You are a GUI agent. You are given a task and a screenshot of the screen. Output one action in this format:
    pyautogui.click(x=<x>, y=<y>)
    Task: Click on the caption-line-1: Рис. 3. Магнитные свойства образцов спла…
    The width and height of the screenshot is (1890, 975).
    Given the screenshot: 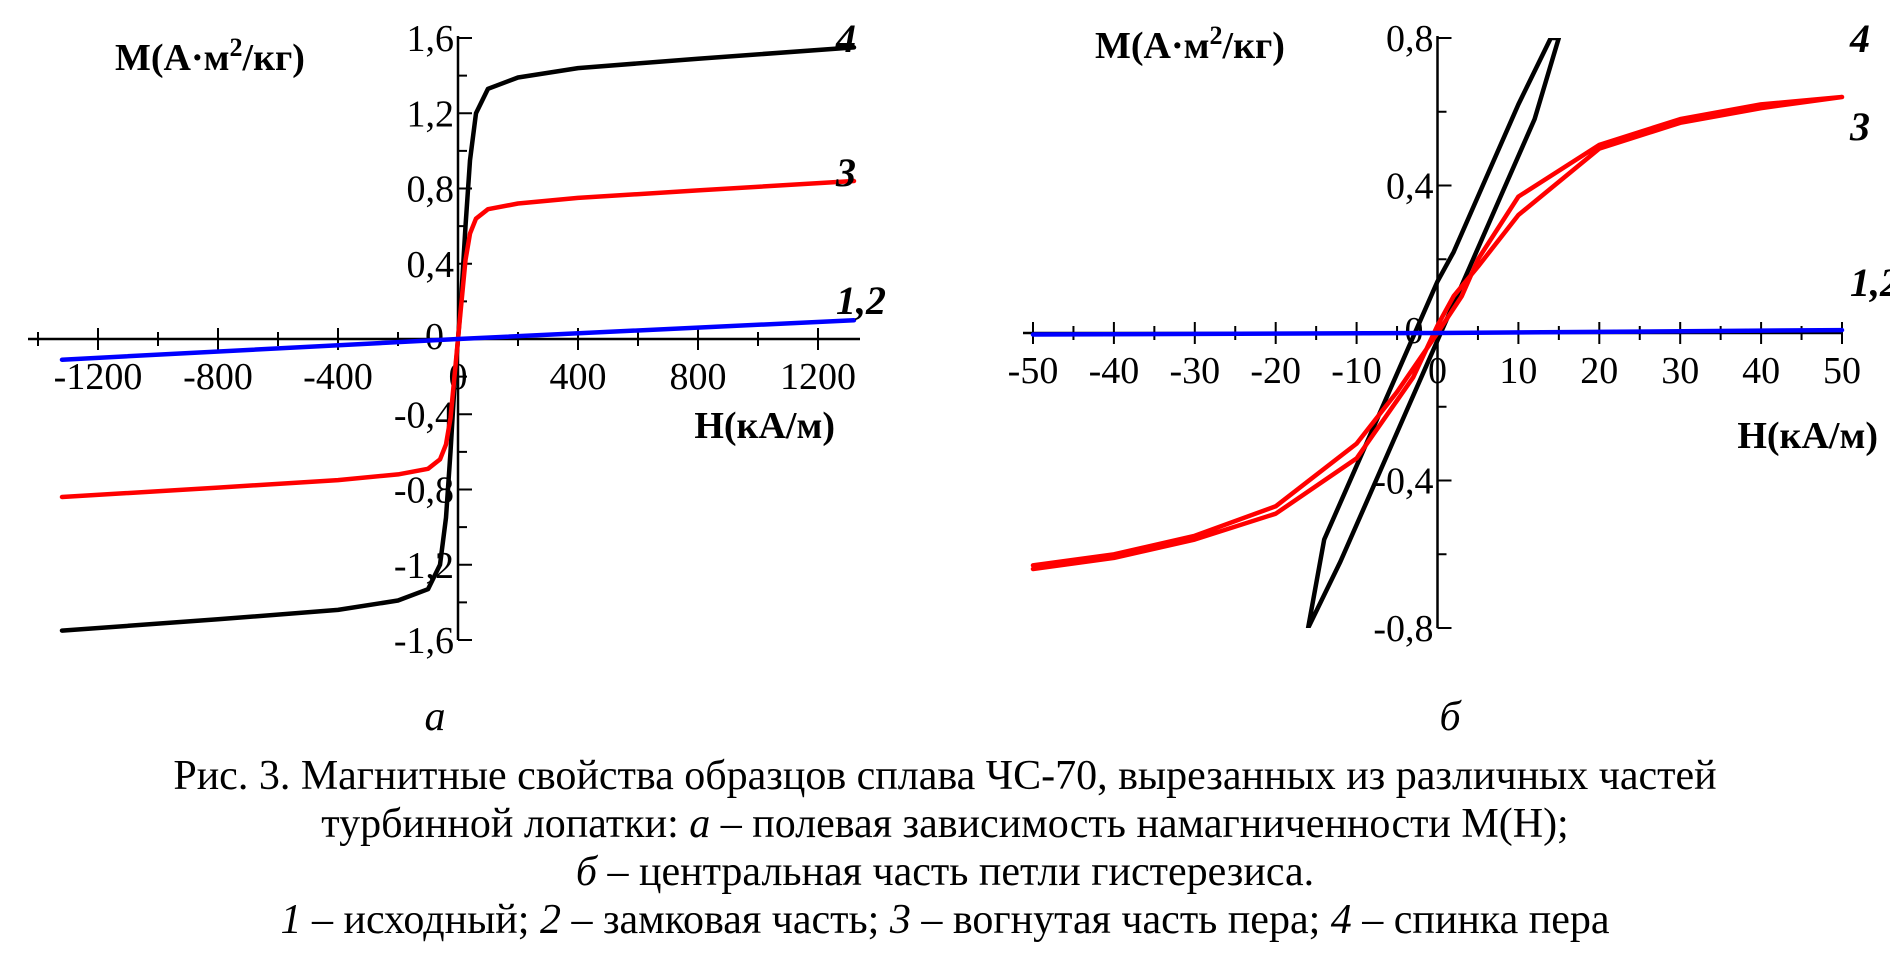 What is the action you would take?
    pyautogui.click(x=945, y=776)
    